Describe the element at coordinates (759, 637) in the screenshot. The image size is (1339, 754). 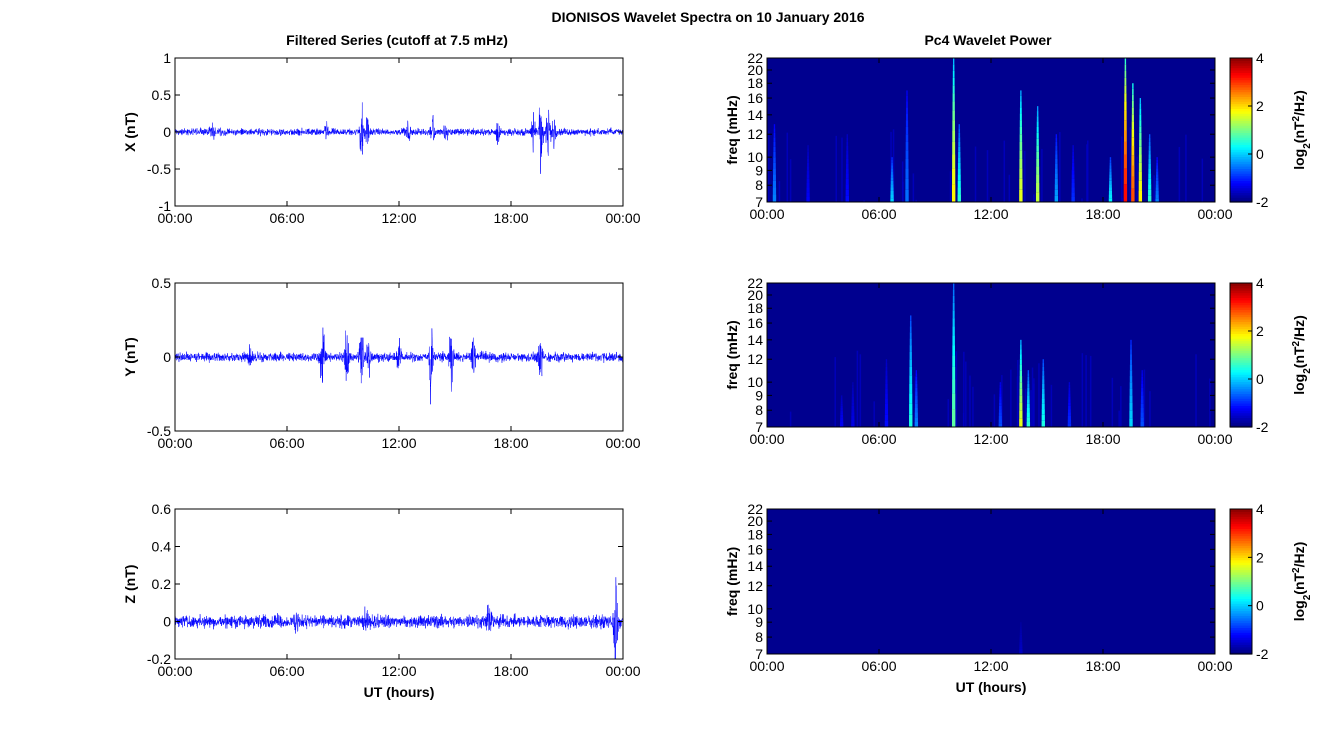
I see `z-wavelet-ytick-label: 8` at that location.